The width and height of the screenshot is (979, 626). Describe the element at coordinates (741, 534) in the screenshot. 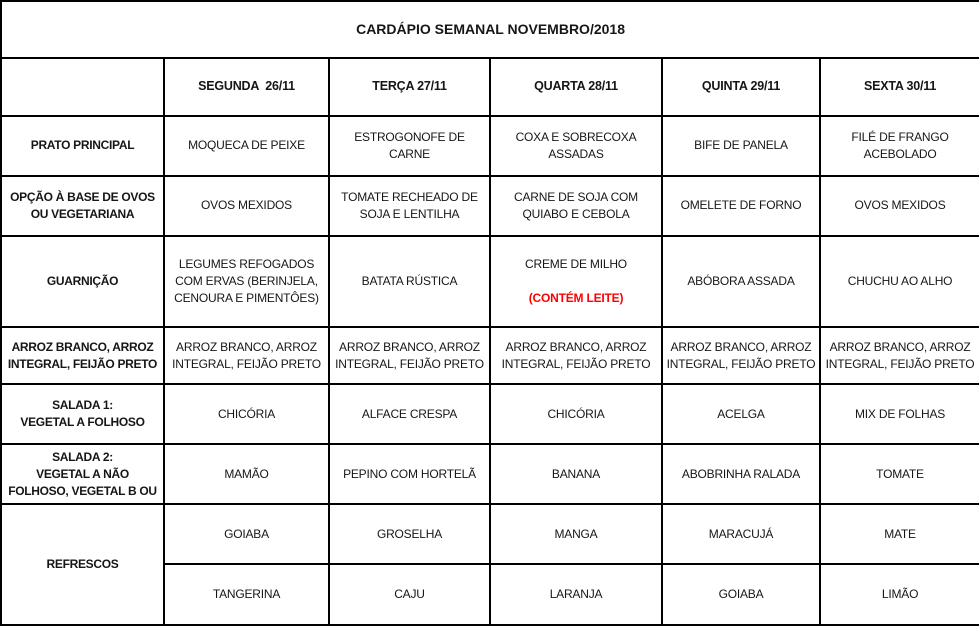

I see `cell-refresco1-quinta: MARACUJÁ` at that location.